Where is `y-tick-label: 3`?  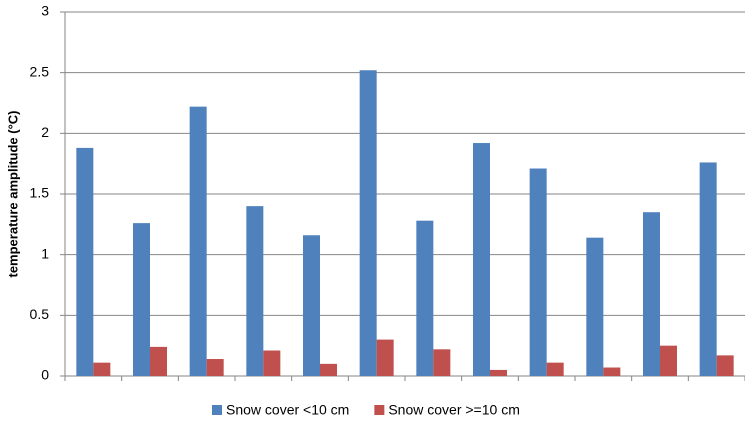 y-tick-label: 3 is located at coordinates (45, 11).